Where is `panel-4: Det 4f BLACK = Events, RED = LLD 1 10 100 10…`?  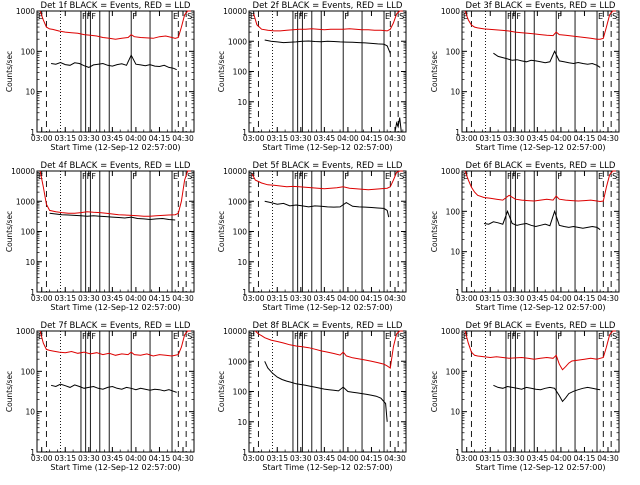
panel-4: Det 4f BLACK = Events, RED = LLD 1 10 100 10… is located at coordinates (100, 236).